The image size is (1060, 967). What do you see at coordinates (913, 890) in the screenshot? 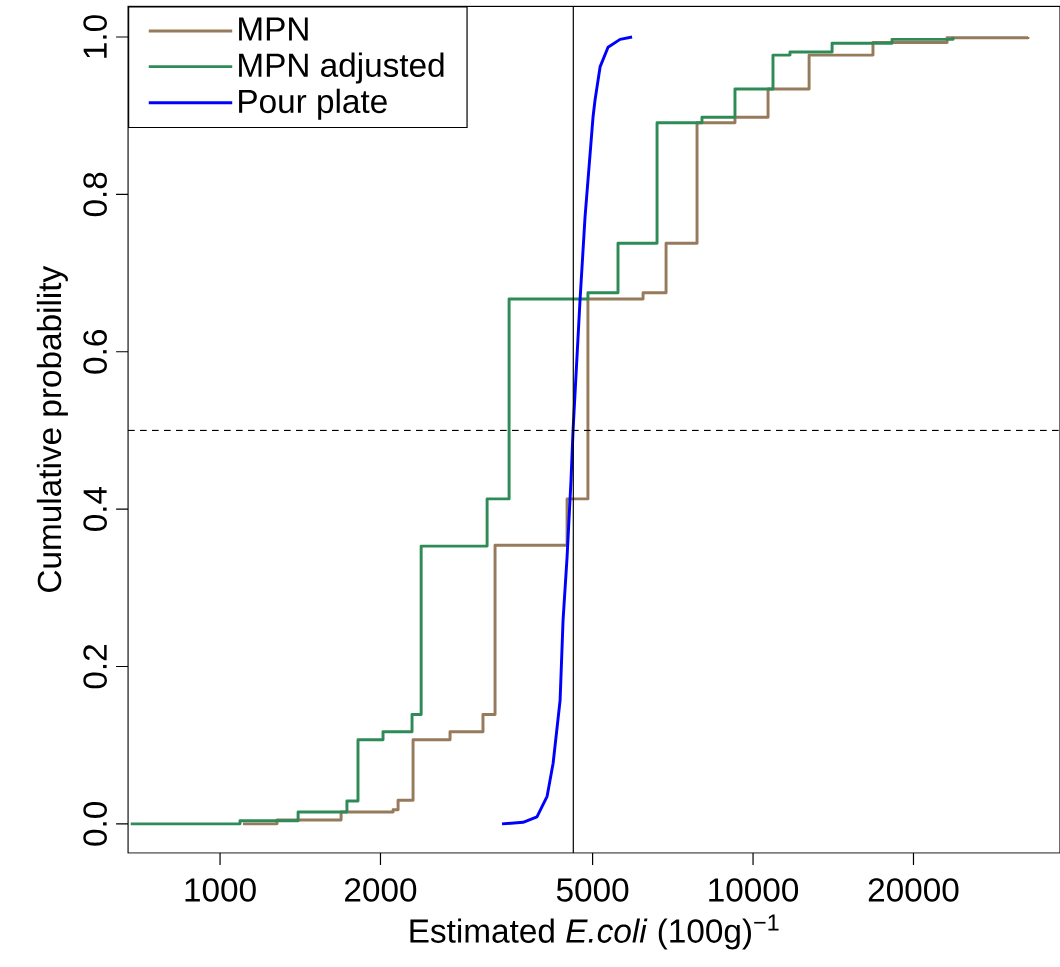
I see `x-tick-label: 20000` at bounding box center [913, 890].